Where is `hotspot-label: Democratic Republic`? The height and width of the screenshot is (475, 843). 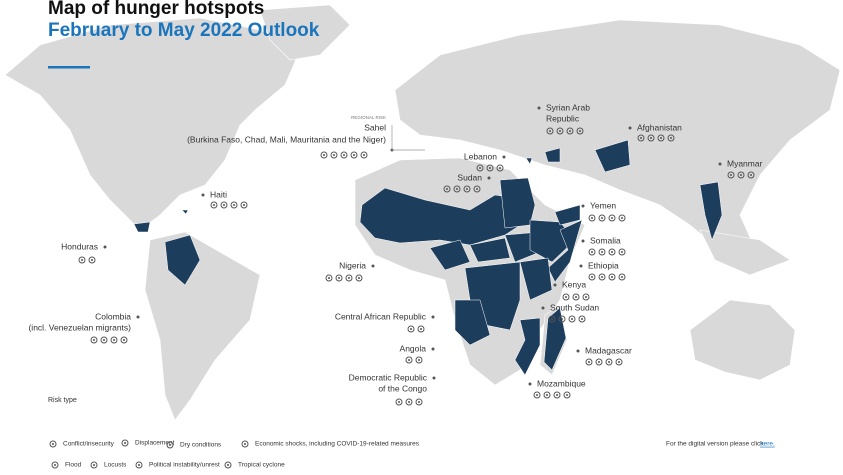
hotspot-label: Democratic Republic is located at coordinates (388, 377).